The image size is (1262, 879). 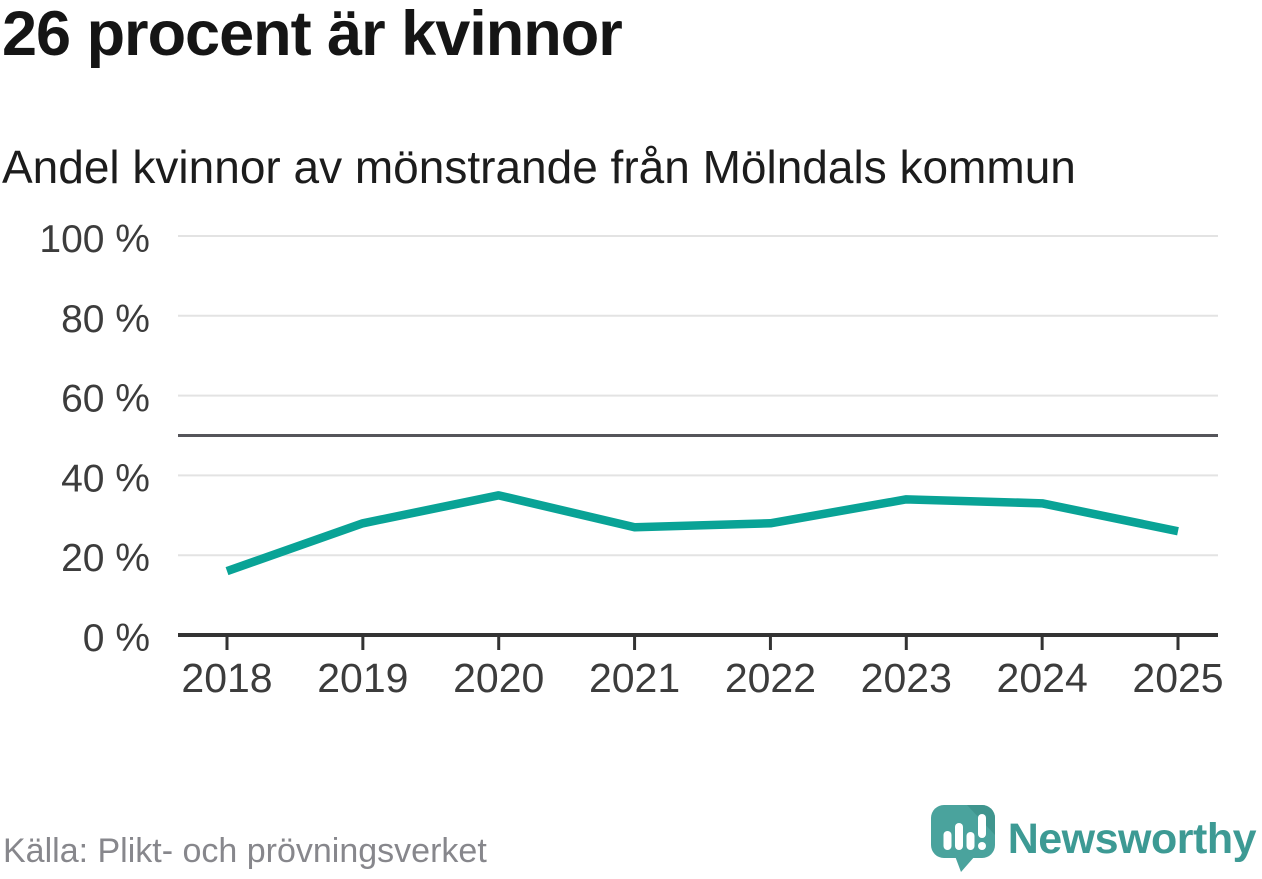 I want to click on newsworthy-speech-bubble-bar-chart-icon, so click(x=962, y=838).